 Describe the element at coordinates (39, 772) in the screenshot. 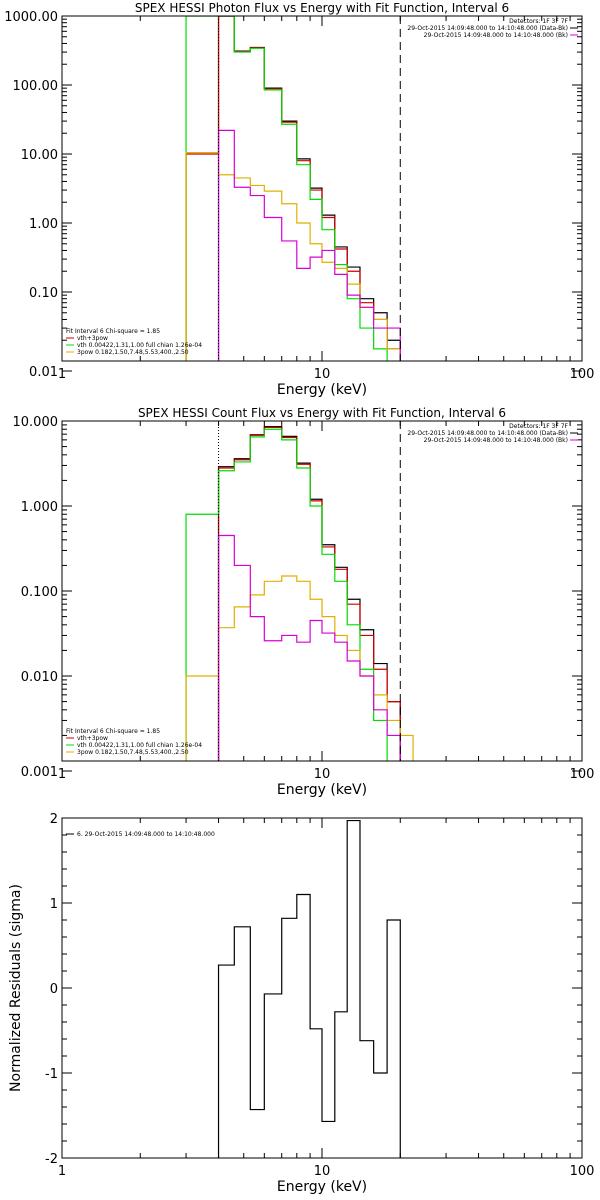

I see `y-tick-label: 0.001` at that location.